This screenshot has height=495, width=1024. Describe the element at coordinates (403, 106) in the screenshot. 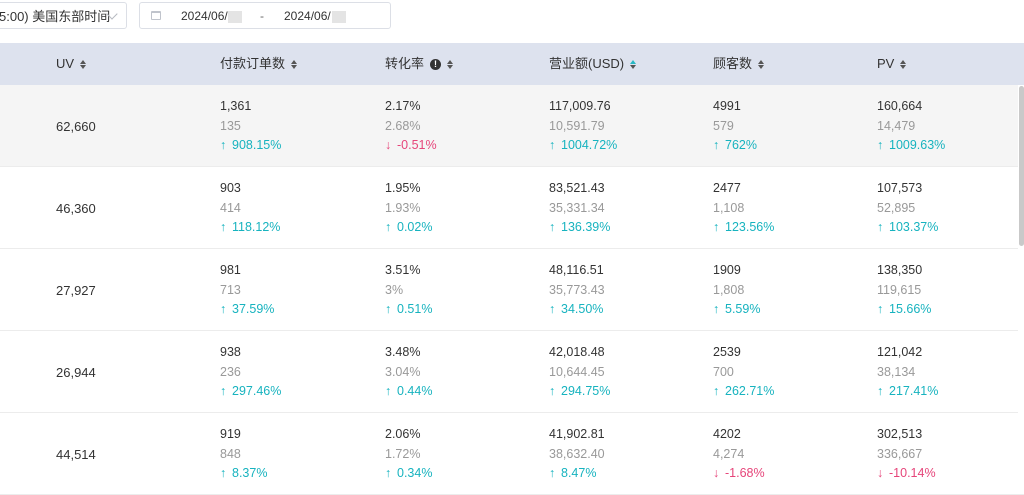

I see `current-value: 2.17%` at that location.